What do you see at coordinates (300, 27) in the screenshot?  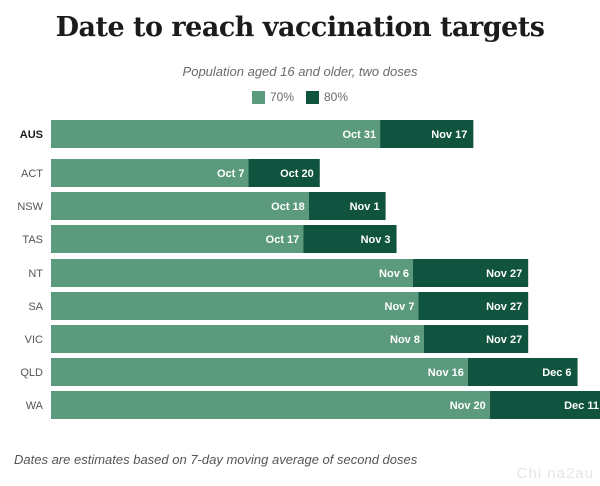 I see `chart-title: Date to reach vaccination targets` at bounding box center [300, 27].